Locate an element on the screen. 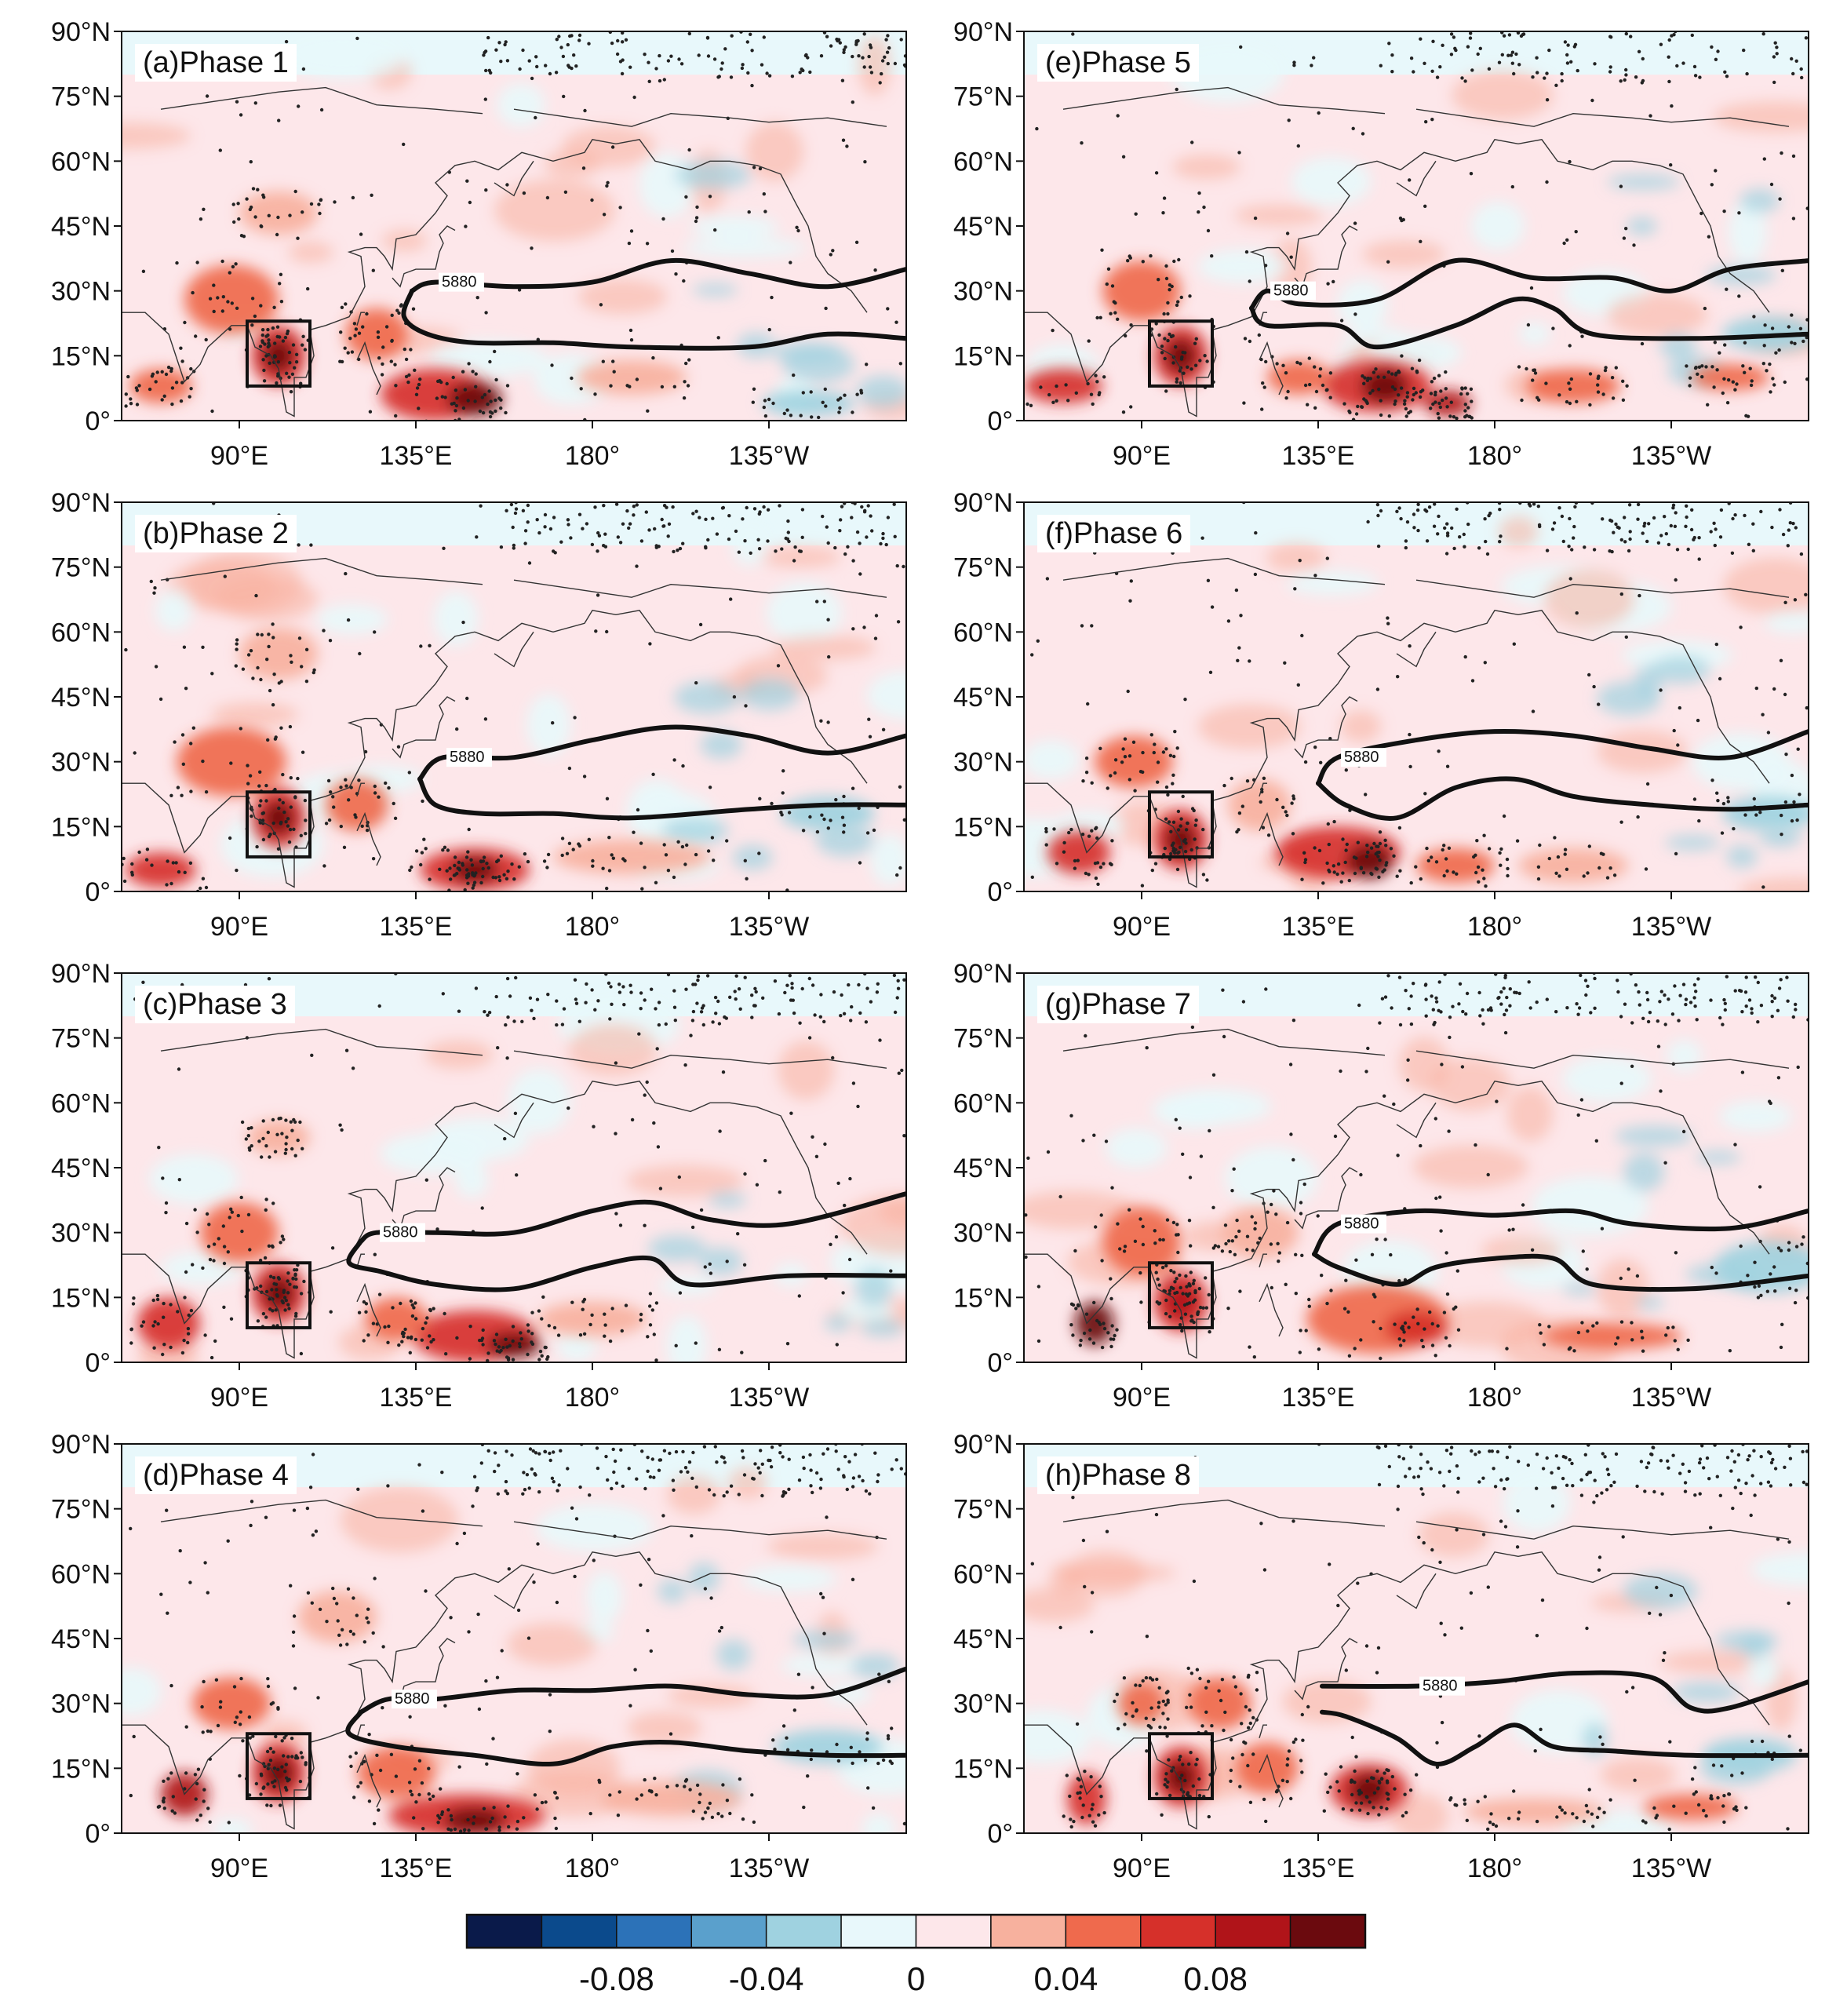  coastlines is located at coordinates (1407, 1194).